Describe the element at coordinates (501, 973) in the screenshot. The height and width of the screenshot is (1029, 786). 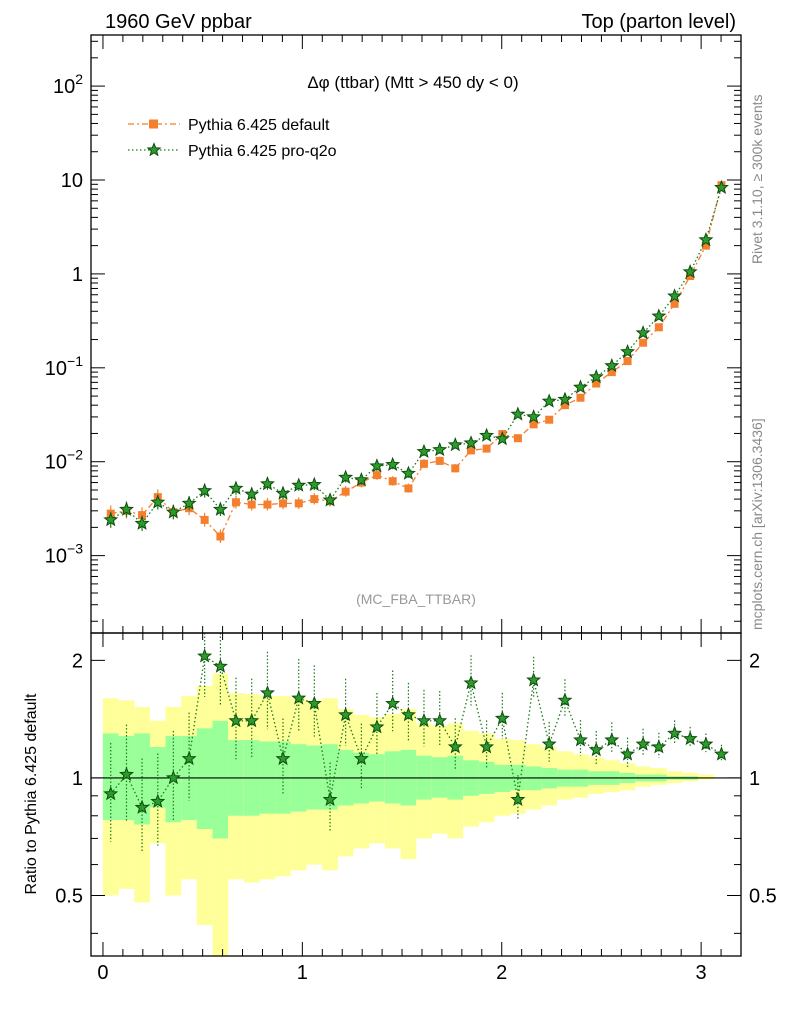
I see `x-tick-label: 2` at that location.